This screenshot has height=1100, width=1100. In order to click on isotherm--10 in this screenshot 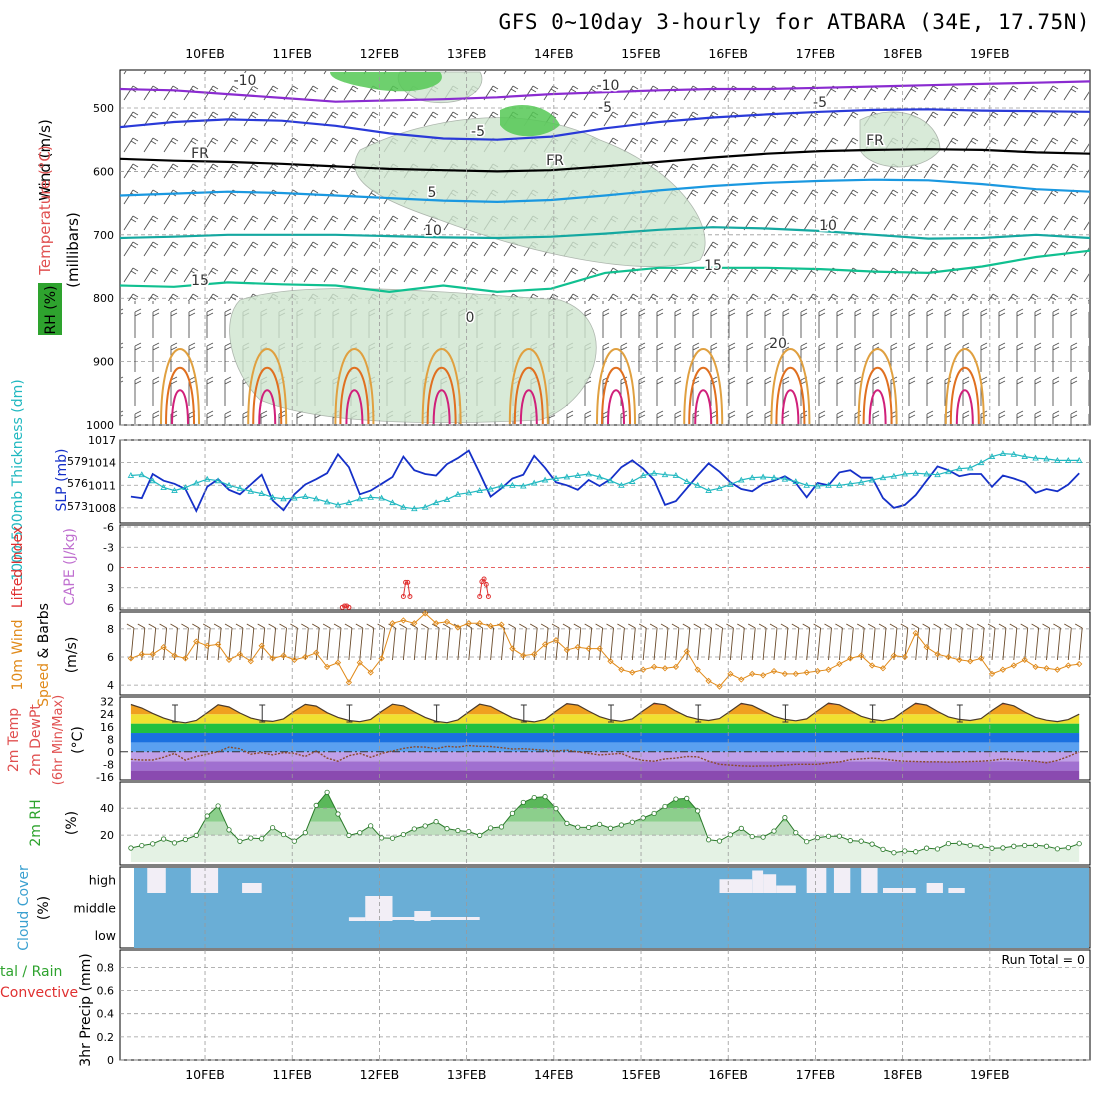, I will do `click(605, 91)`.